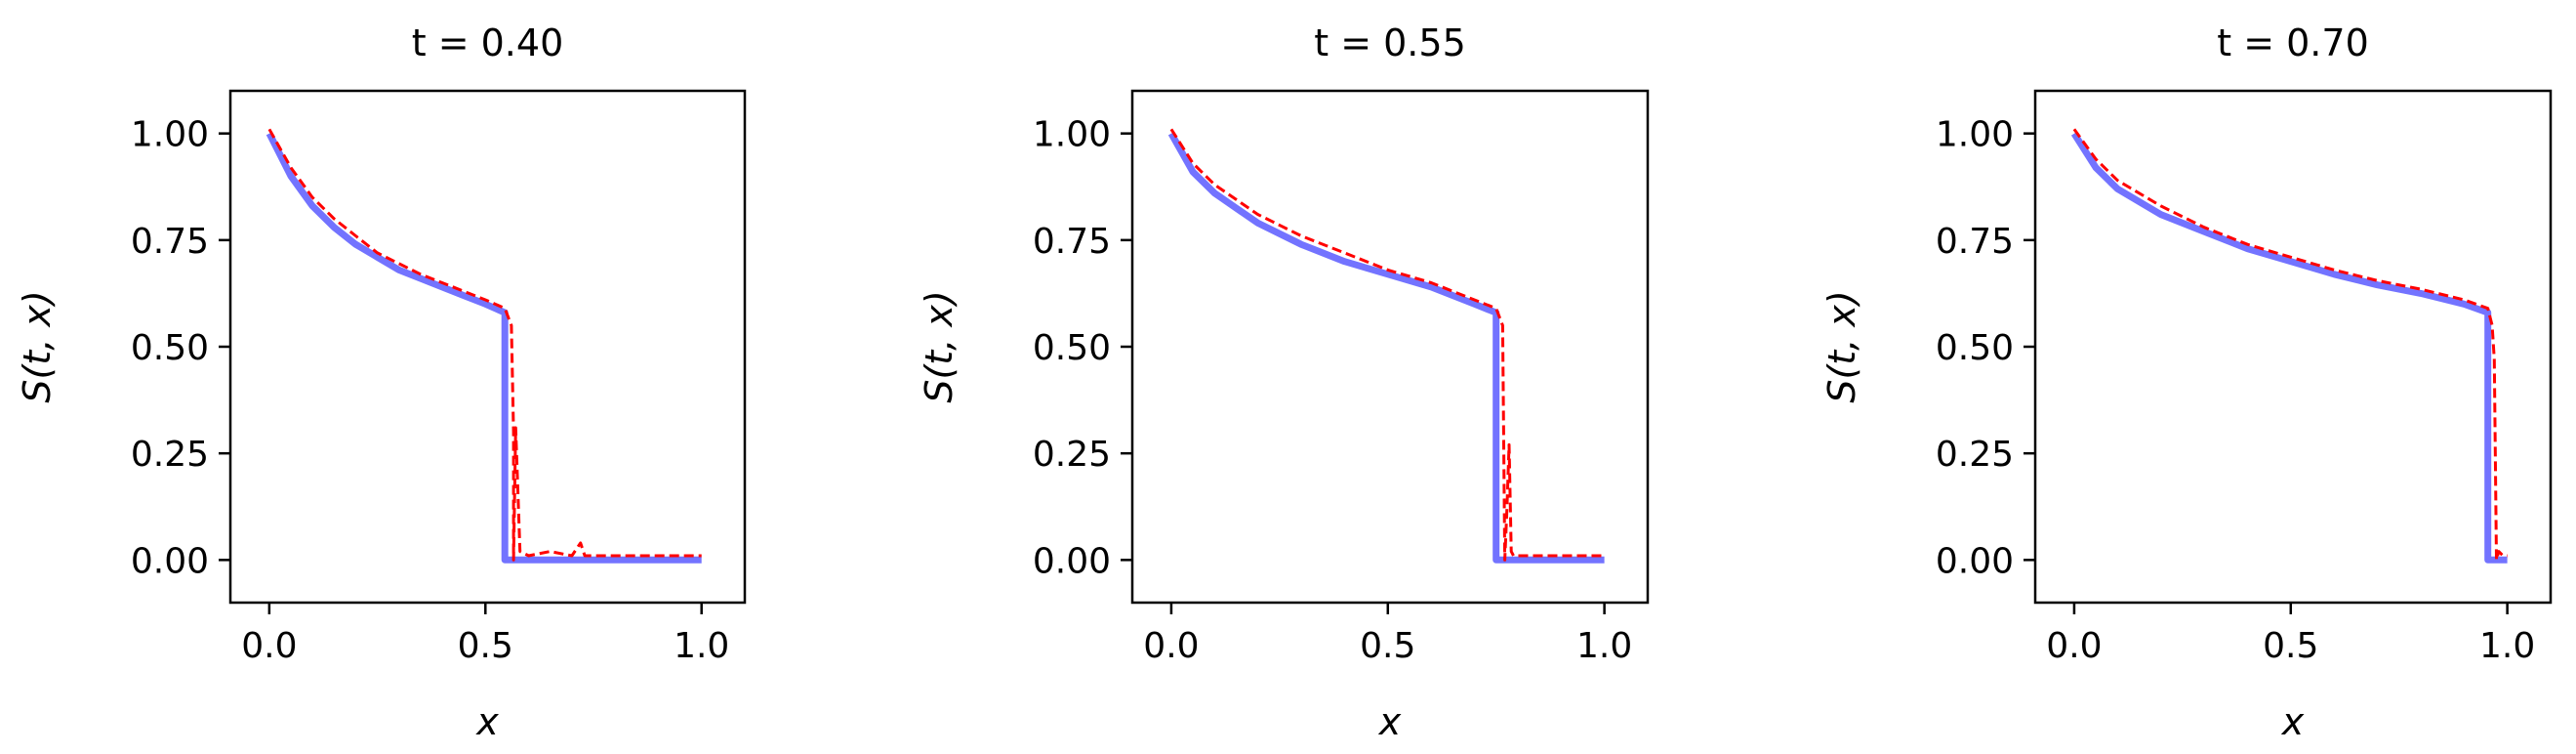  I want to click on chart-title: t = 0.40, so click(488, 43).